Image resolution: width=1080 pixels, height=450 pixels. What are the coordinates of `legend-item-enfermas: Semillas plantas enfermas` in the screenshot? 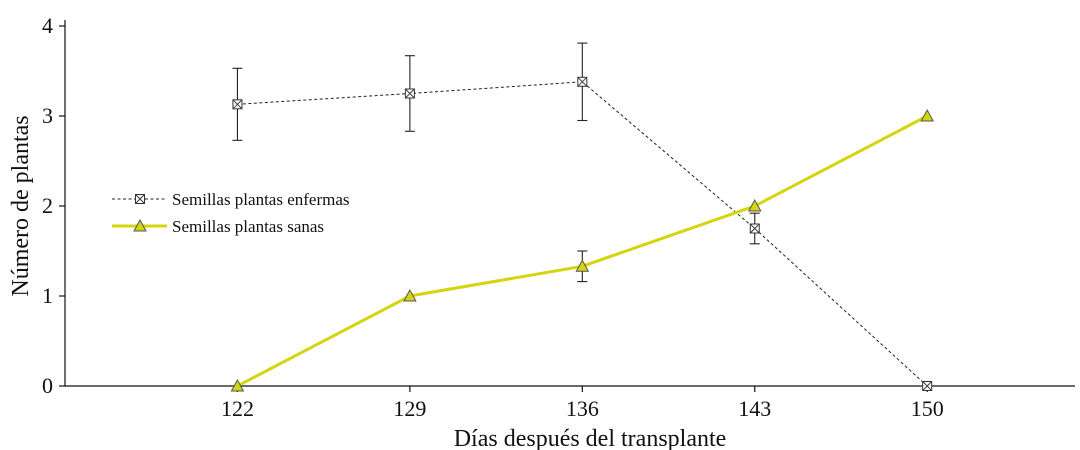 It's located at (231, 199).